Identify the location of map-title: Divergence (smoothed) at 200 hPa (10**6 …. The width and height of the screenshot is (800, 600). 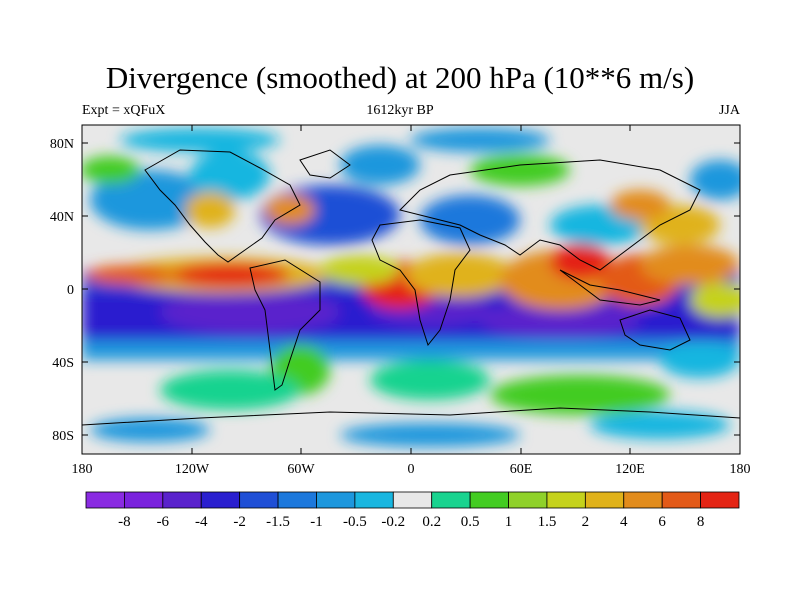
(400, 77).